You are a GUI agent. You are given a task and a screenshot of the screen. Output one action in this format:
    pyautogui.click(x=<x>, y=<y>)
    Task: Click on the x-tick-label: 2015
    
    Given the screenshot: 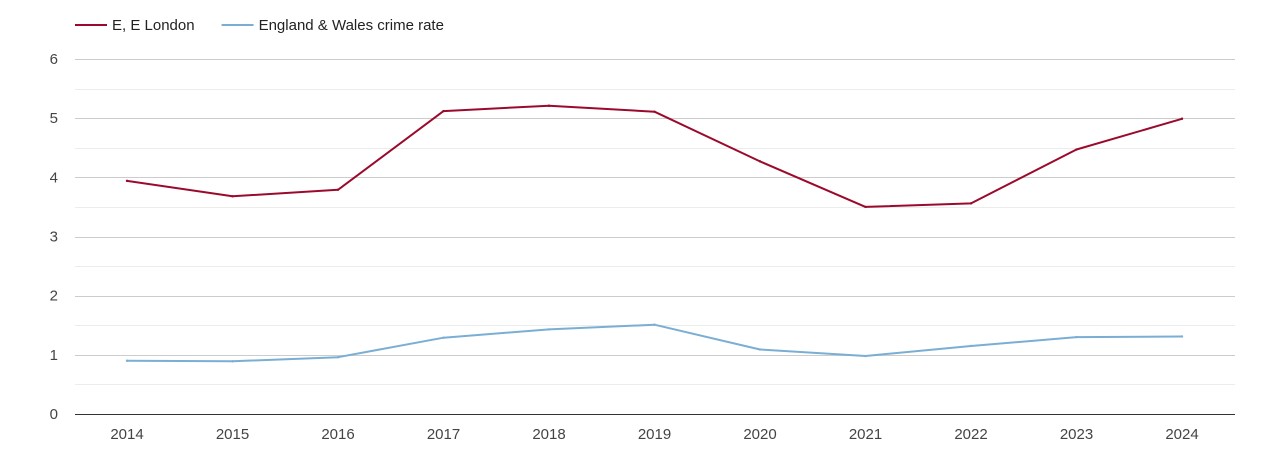 What is the action you would take?
    pyautogui.click(x=232, y=434)
    